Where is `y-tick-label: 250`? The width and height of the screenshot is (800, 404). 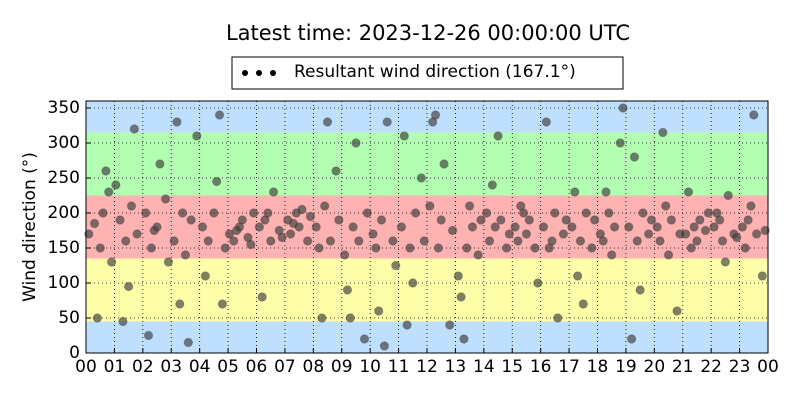 y-tick-label: 250 is located at coordinates (64, 178).